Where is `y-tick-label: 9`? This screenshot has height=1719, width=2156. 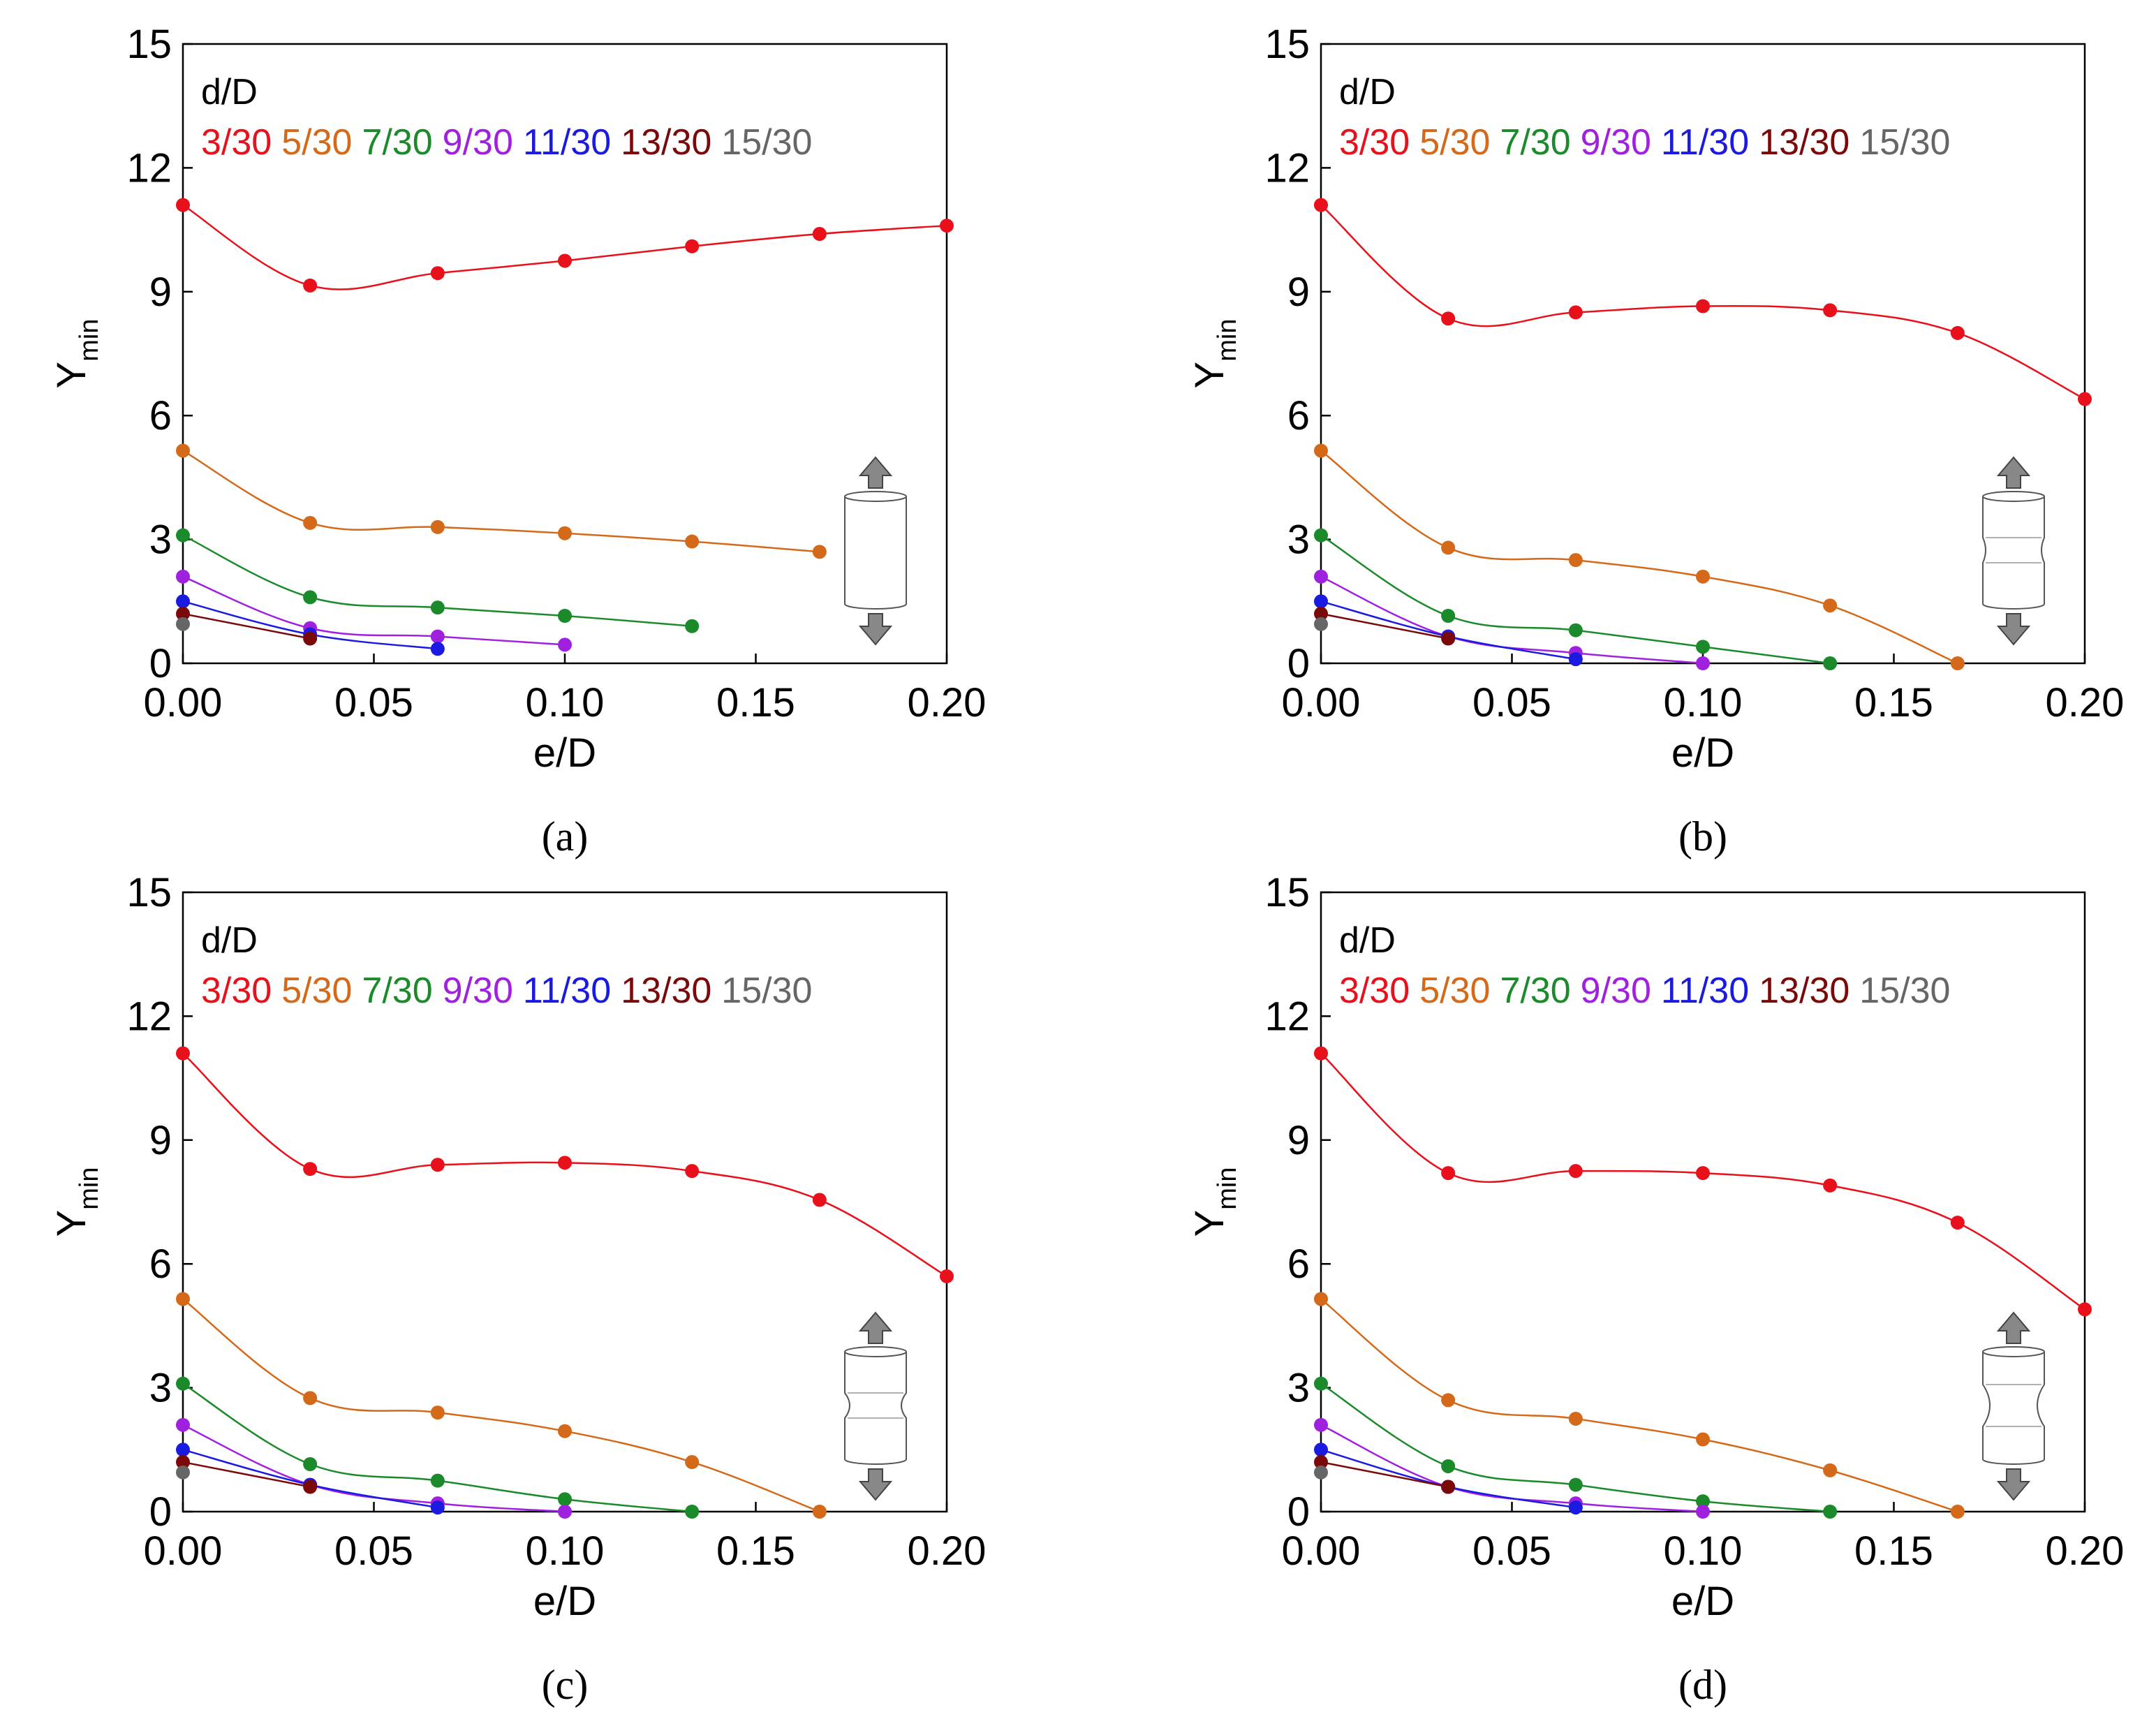
y-tick-label: 9 is located at coordinates (1299, 293).